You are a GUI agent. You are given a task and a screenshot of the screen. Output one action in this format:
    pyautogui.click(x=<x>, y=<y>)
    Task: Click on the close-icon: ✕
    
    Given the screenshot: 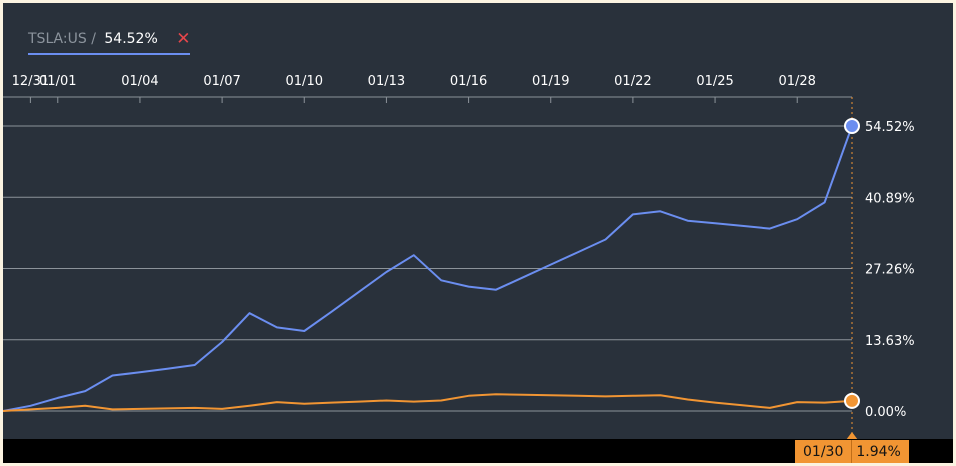 What is the action you would take?
    pyautogui.click(x=183, y=39)
    